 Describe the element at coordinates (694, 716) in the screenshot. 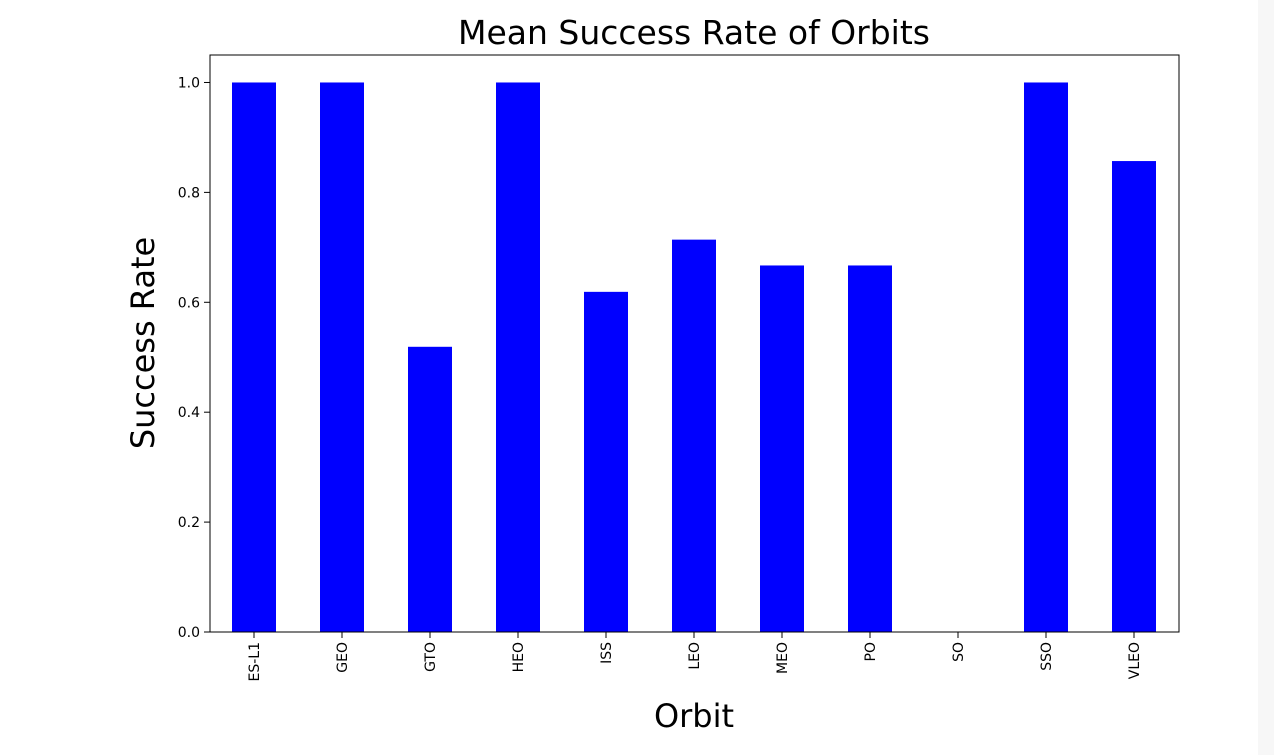

I see `x-axis-title: Orbit` at that location.